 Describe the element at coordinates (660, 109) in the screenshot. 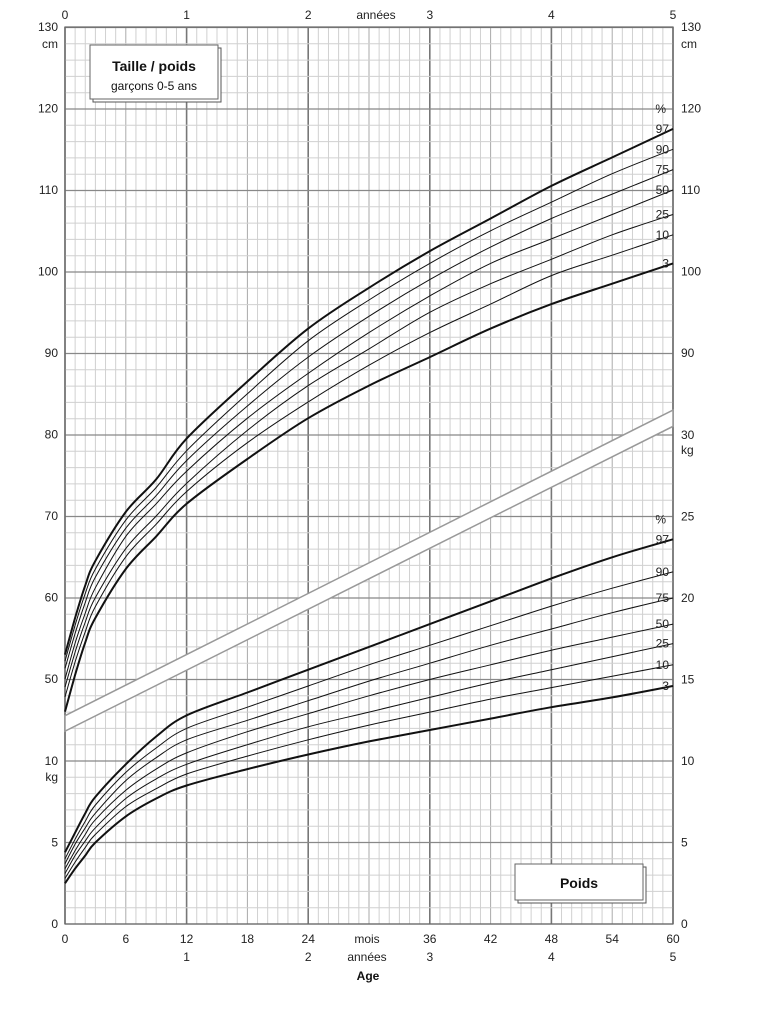

I see `height-pct-header: %` at that location.